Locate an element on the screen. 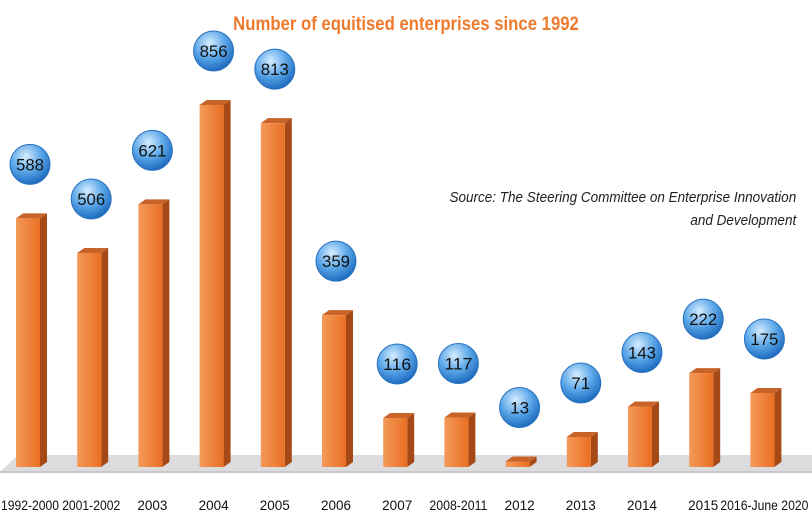 The height and width of the screenshot is (522, 812). data-label: 359 is located at coordinates (336, 261).